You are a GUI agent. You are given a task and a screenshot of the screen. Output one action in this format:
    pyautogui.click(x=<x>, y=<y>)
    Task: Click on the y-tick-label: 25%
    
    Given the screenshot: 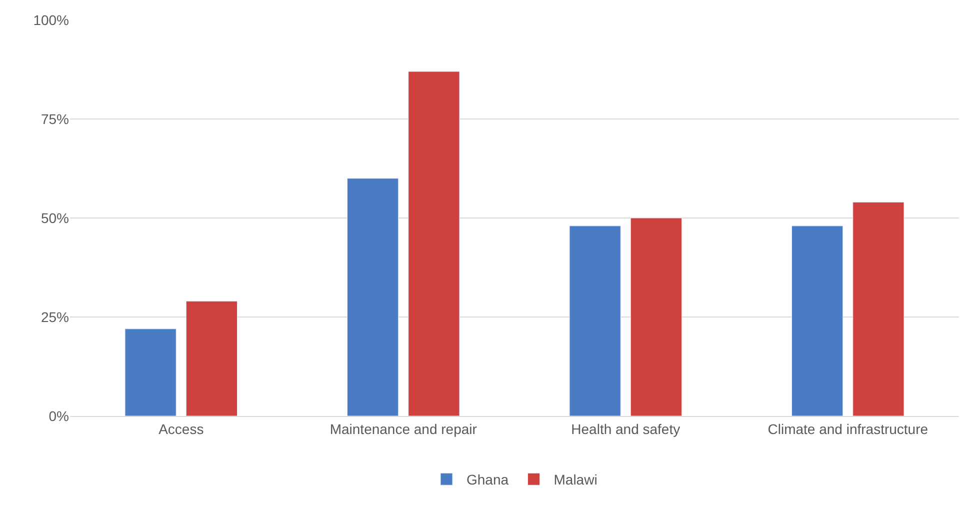 What is the action you would take?
    pyautogui.click(x=54, y=316)
    